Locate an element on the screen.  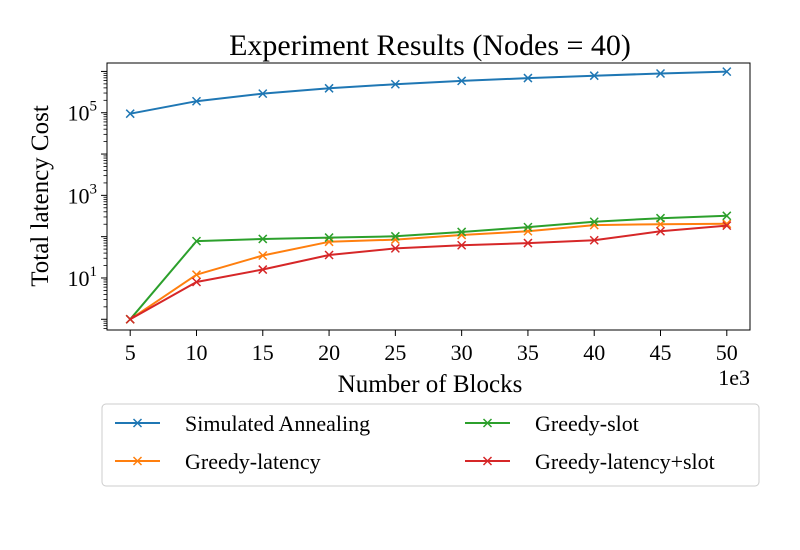
legend-marker-greedy-slot is located at coordinates (487, 423).